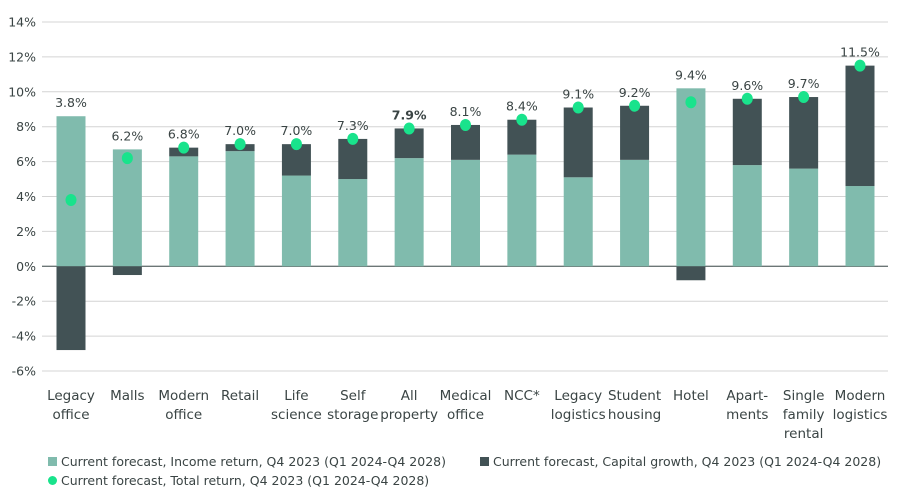 Image resolution: width=900 pixels, height=500 pixels. Describe the element at coordinates (466, 111) in the screenshot. I see `data-label: 8.1%` at that location.